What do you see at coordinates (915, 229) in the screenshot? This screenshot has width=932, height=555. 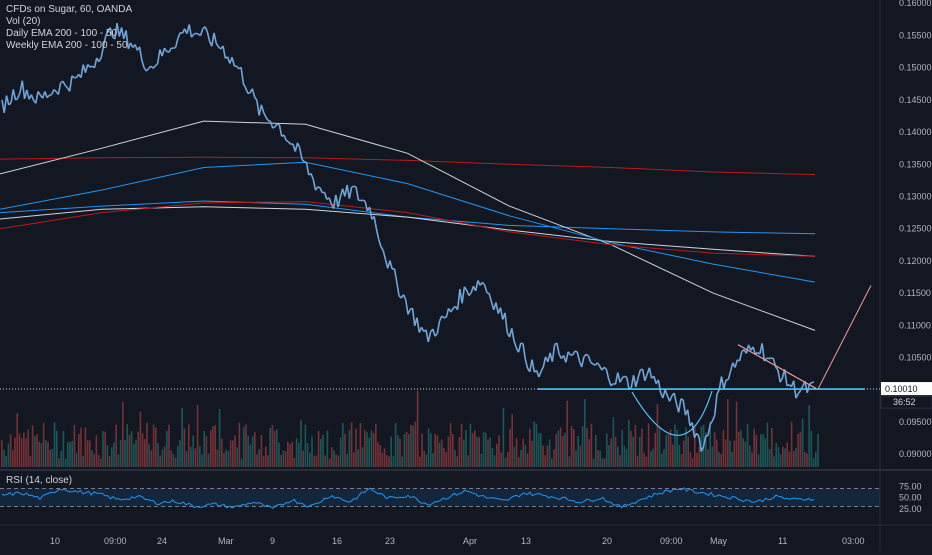 I see `price-tick-label: 0.12500` at bounding box center [915, 229].